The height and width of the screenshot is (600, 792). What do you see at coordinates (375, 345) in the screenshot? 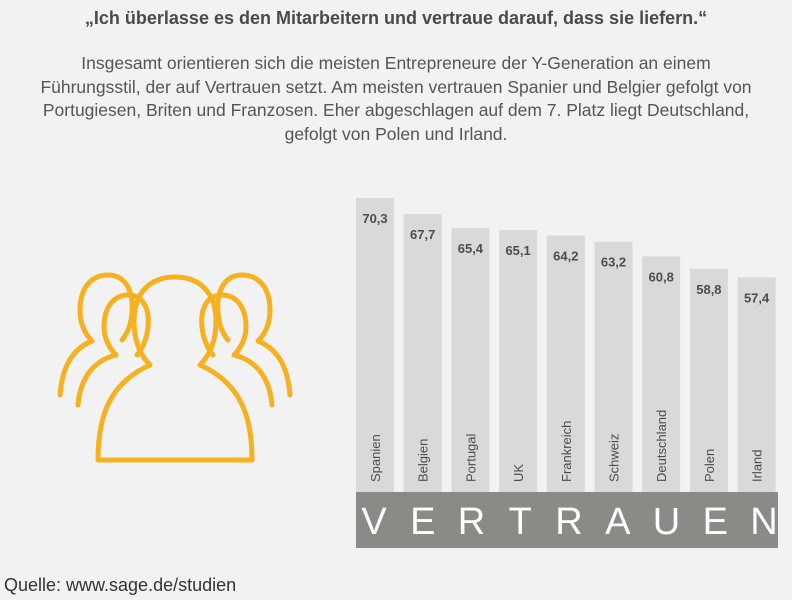
I see `bar-spanien` at bounding box center [375, 345].